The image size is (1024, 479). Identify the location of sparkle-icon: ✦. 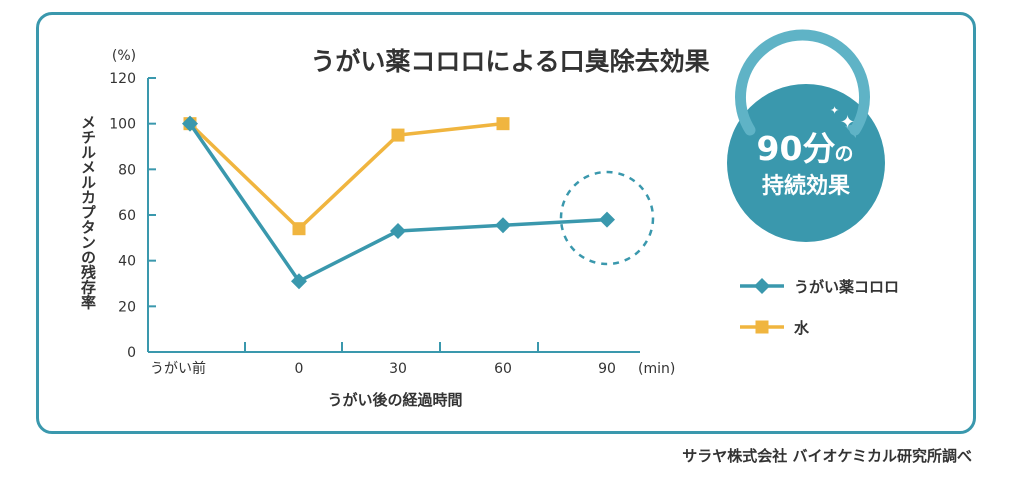
(847, 122).